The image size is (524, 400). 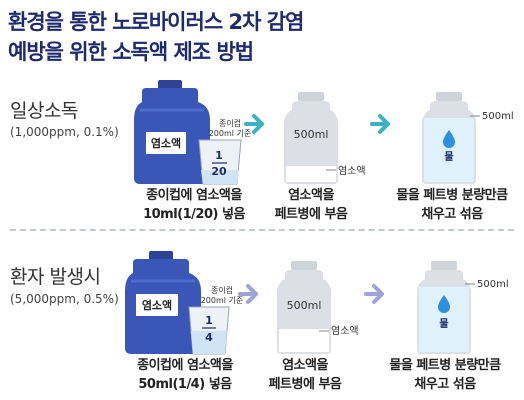 I want to click on section-divider, so click(x=262, y=230).